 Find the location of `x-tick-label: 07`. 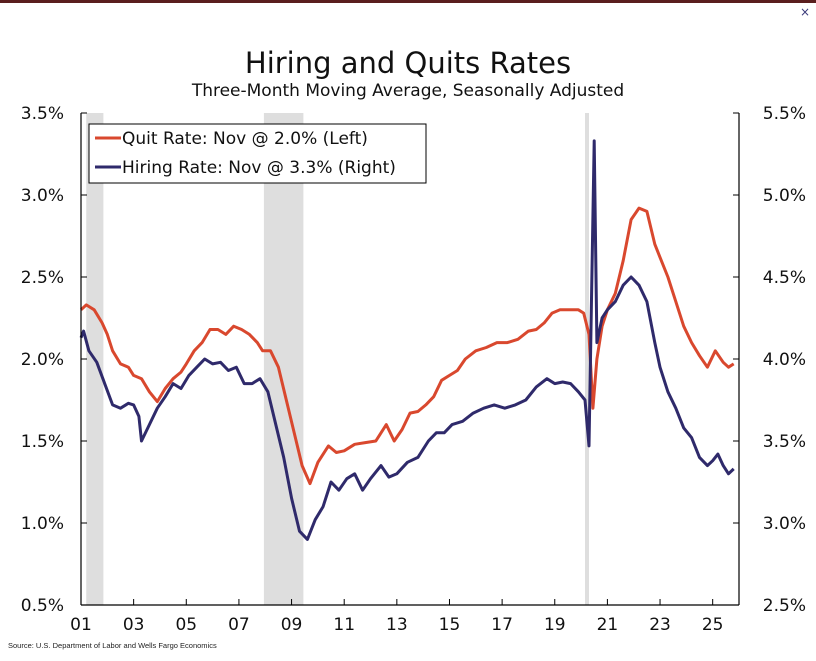

x-tick-label: 07 is located at coordinates (239, 625).